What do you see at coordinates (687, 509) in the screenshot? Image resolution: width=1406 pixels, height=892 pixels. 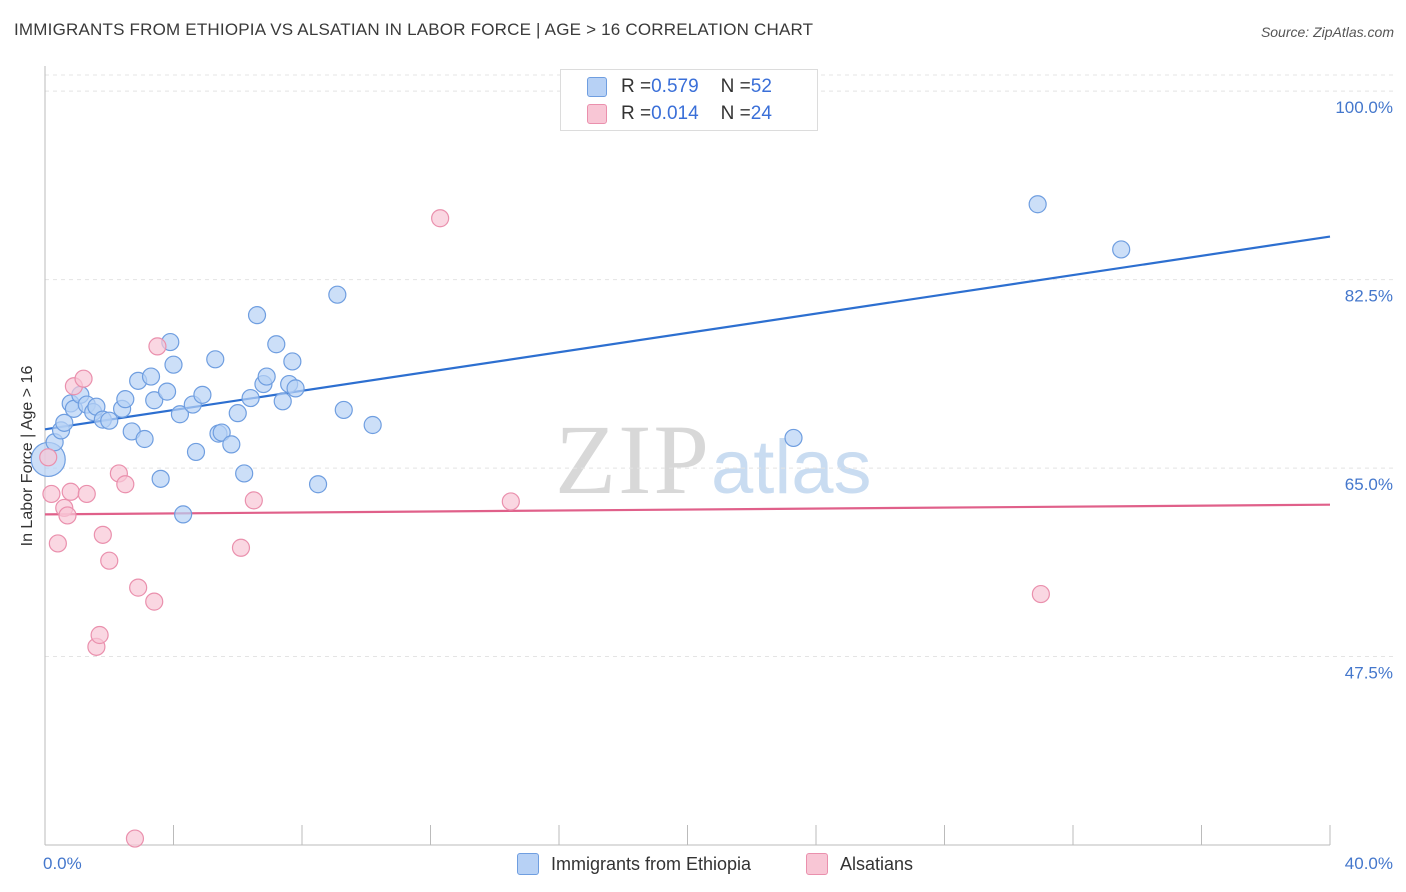 I see `alsatian-trend-line` at bounding box center [687, 509].